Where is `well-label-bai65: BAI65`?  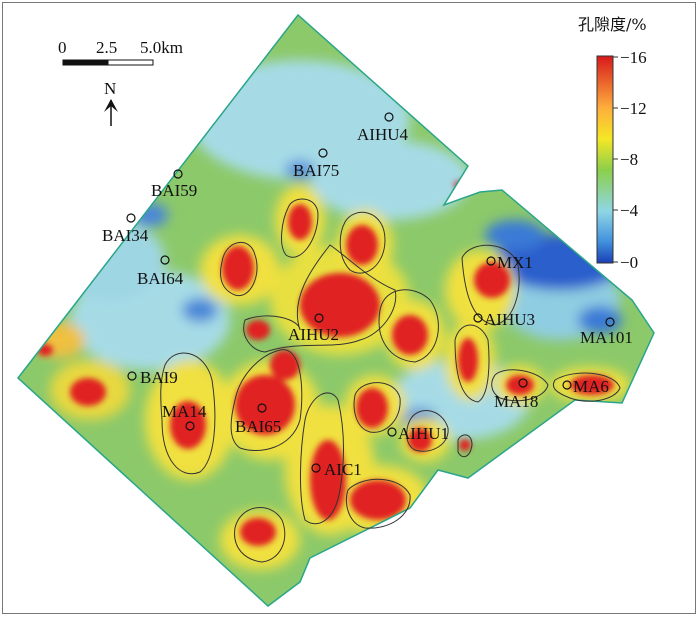
well-label-bai65: BAI65 is located at coordinates (258, 426).